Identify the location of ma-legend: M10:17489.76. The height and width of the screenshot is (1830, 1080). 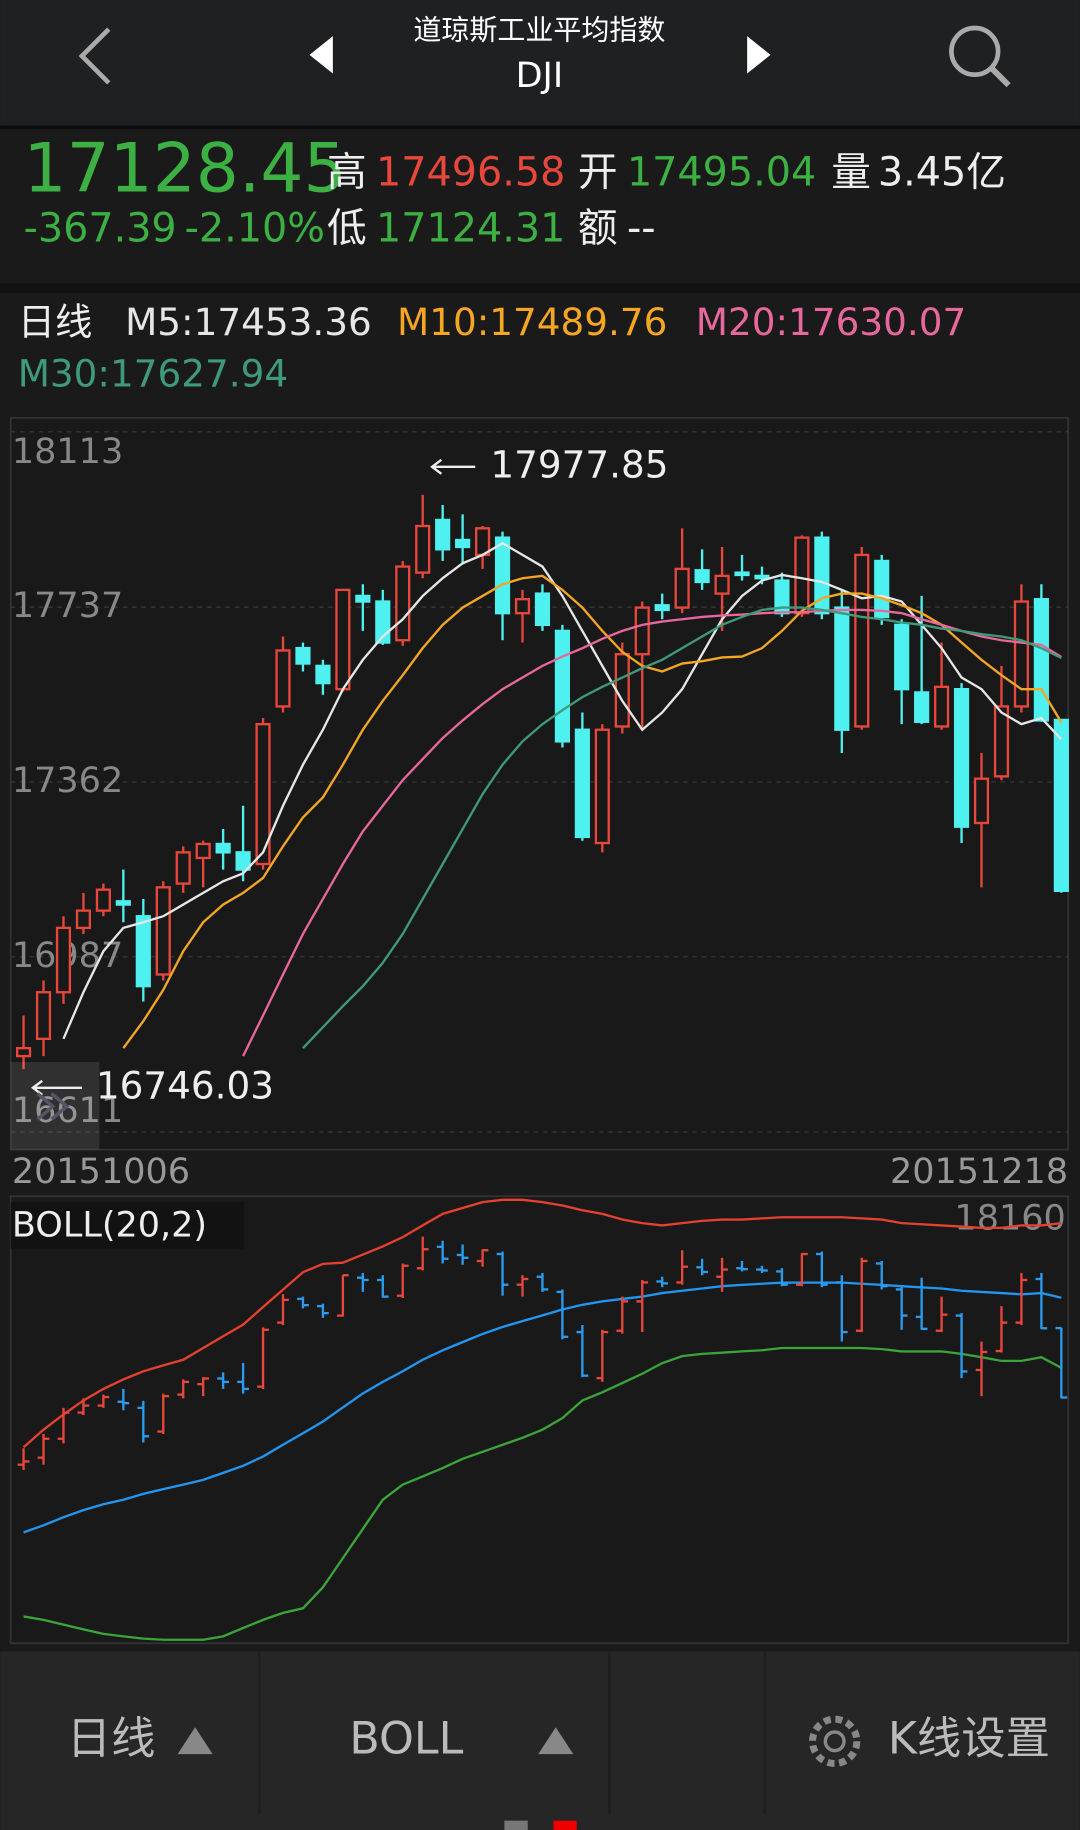
(532, 322).